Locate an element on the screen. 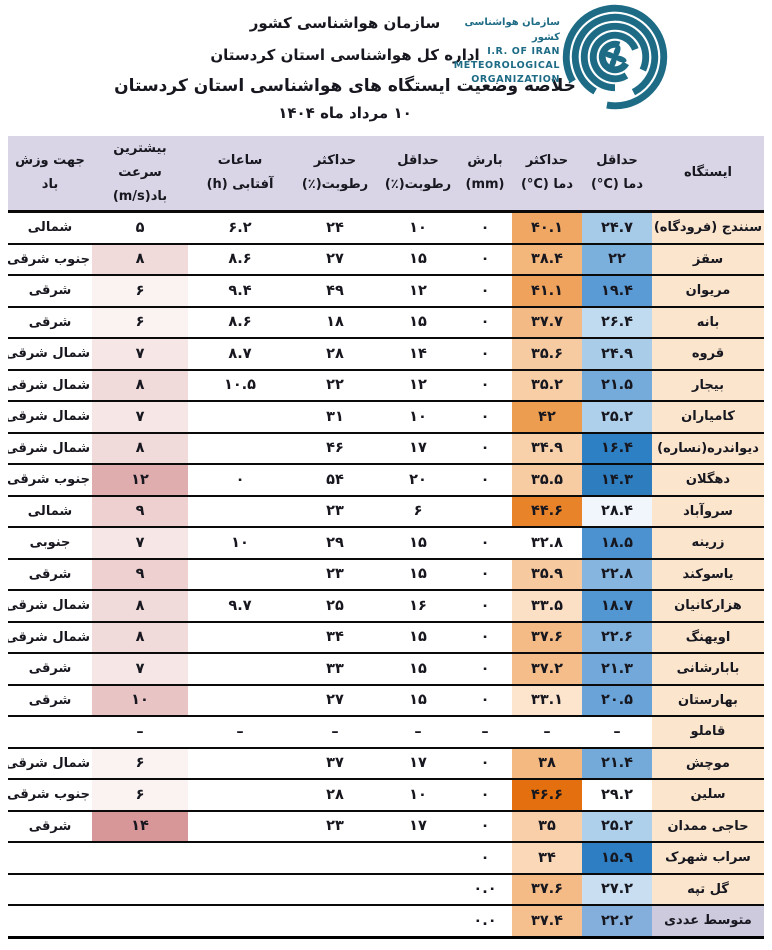  logo-fa-text: سازمان هواشناسی کشور is located at coordinates (512, 30).